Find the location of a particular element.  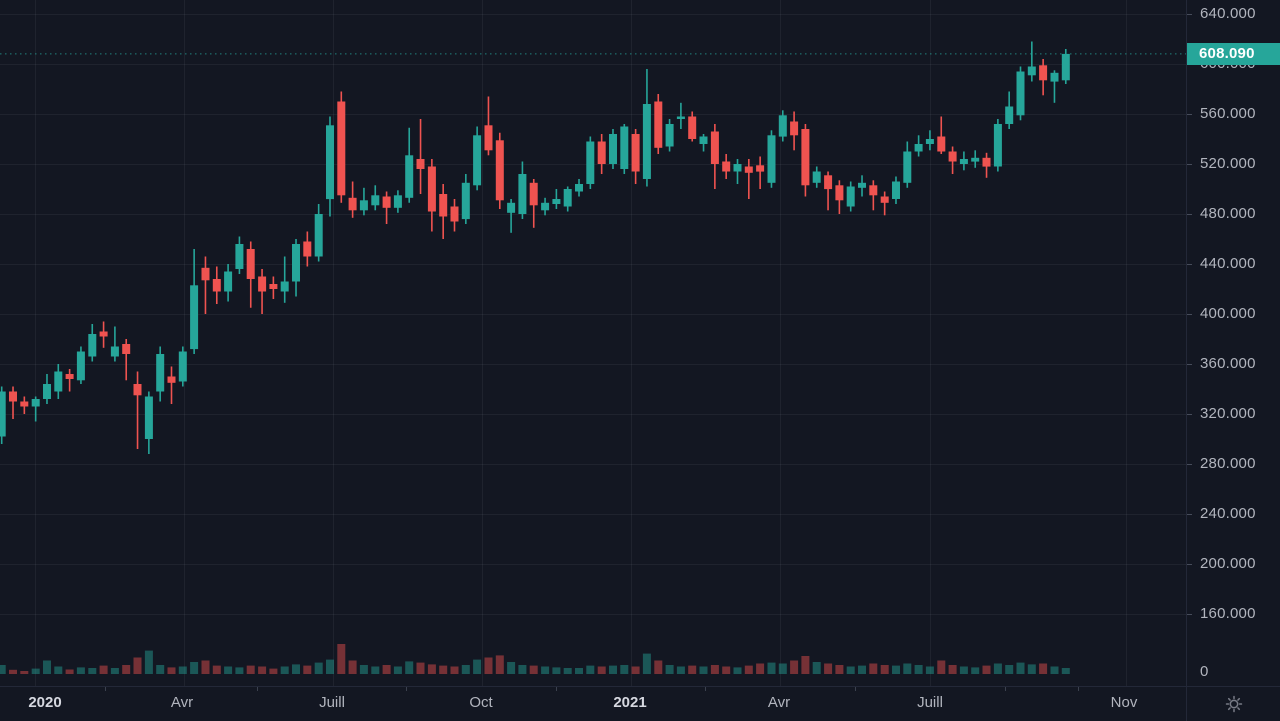

price-tick-label: 280.000 is located at coordinates (1228, 463).